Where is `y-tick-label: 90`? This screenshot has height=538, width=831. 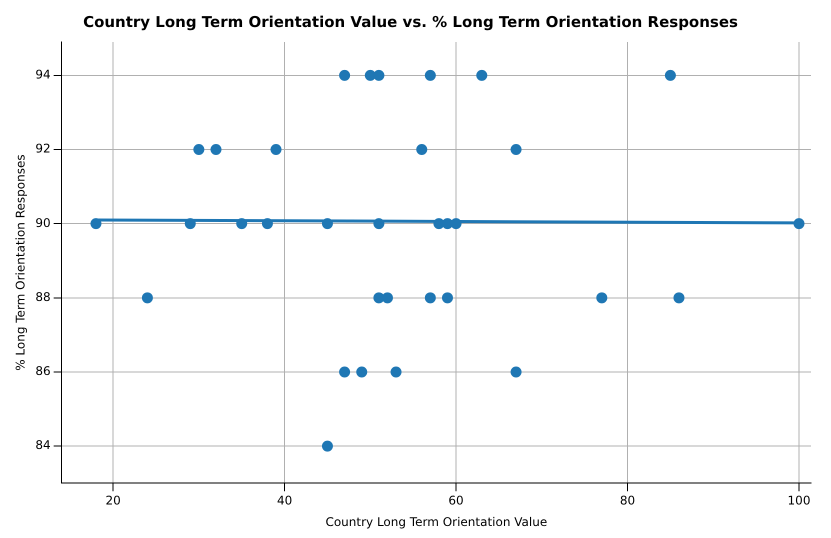 y-tick-label: 90 is located at coordinates (43, 223).